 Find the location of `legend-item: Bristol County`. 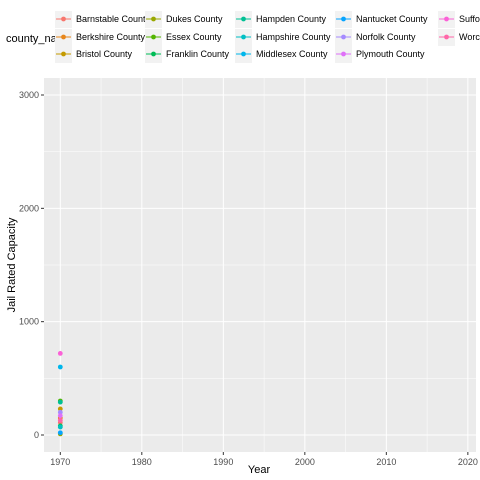

legend-item: Bristol County is located at coordinates (94, 54).